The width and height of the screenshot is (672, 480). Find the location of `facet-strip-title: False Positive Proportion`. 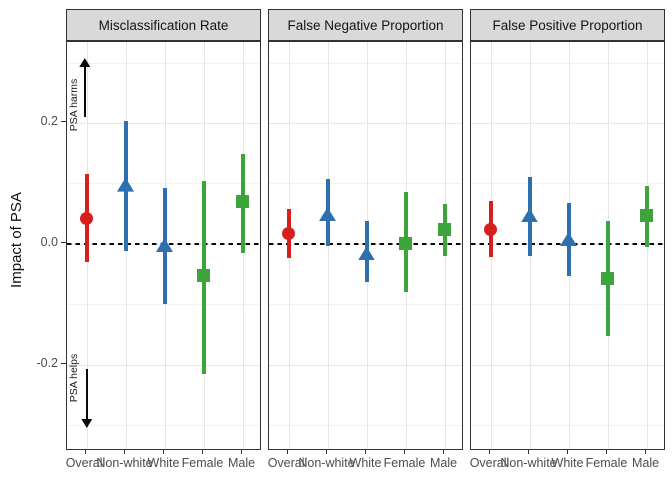

facet-strip-title: False Positive Proportion is located at coordinates (567, 25).